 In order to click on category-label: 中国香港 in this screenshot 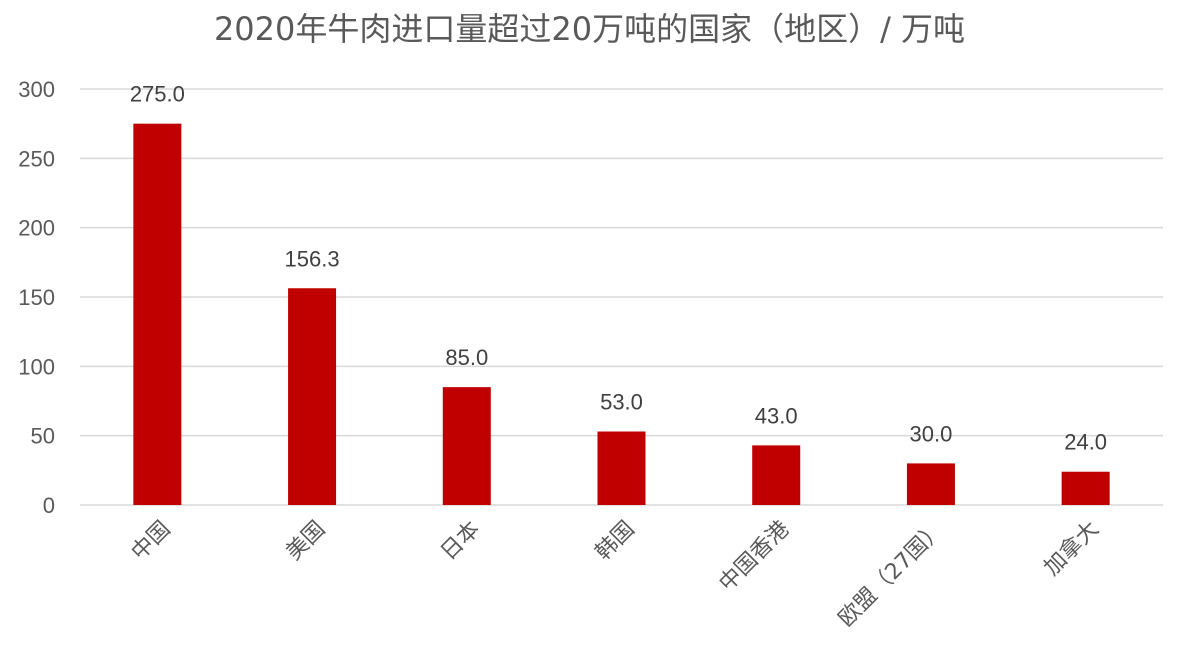, I will do `click(755, 557)`.